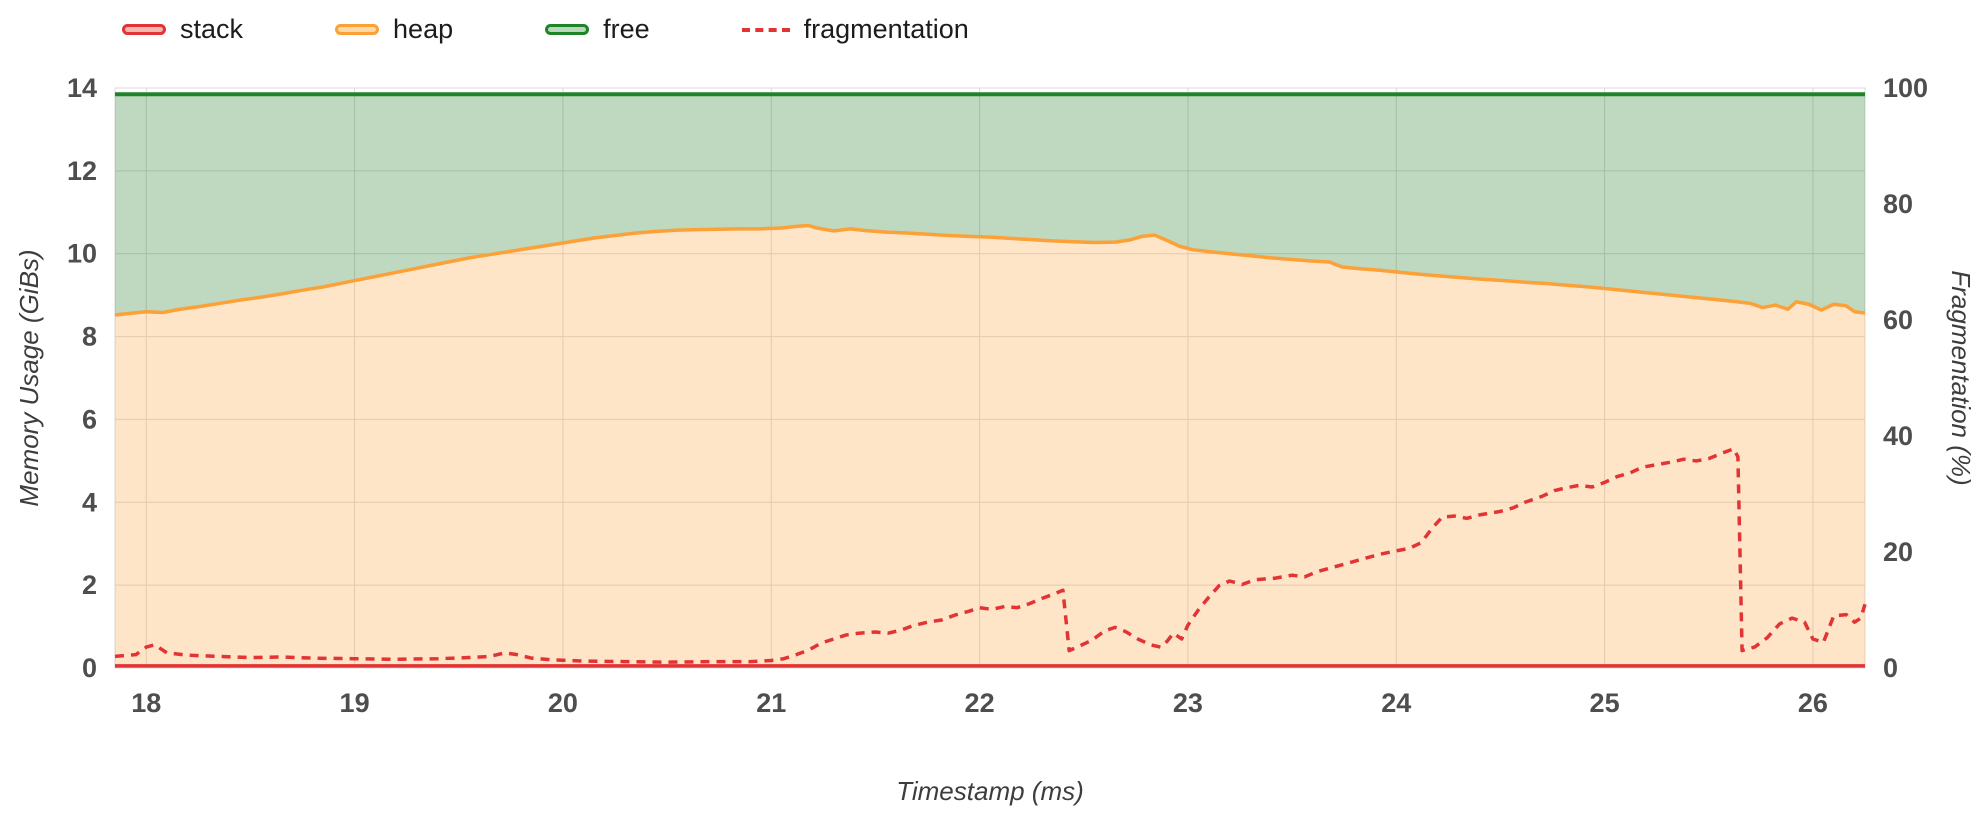 Image resolution: width=1988 pixels, height=814 pixels. I want to click on svg-text: 40, so click(1898, 436).